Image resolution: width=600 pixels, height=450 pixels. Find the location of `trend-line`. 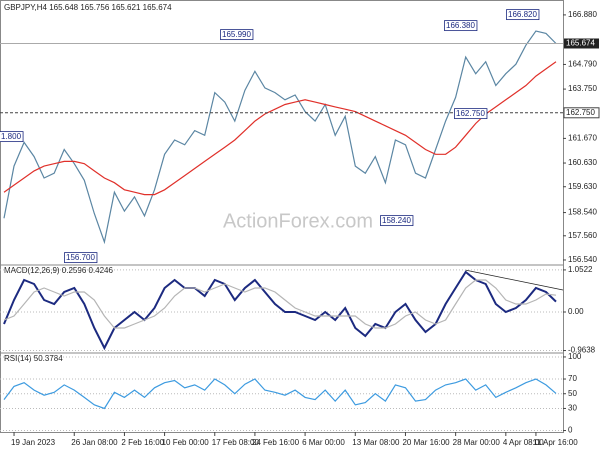

trend-line is located at coordinates (514, 280).